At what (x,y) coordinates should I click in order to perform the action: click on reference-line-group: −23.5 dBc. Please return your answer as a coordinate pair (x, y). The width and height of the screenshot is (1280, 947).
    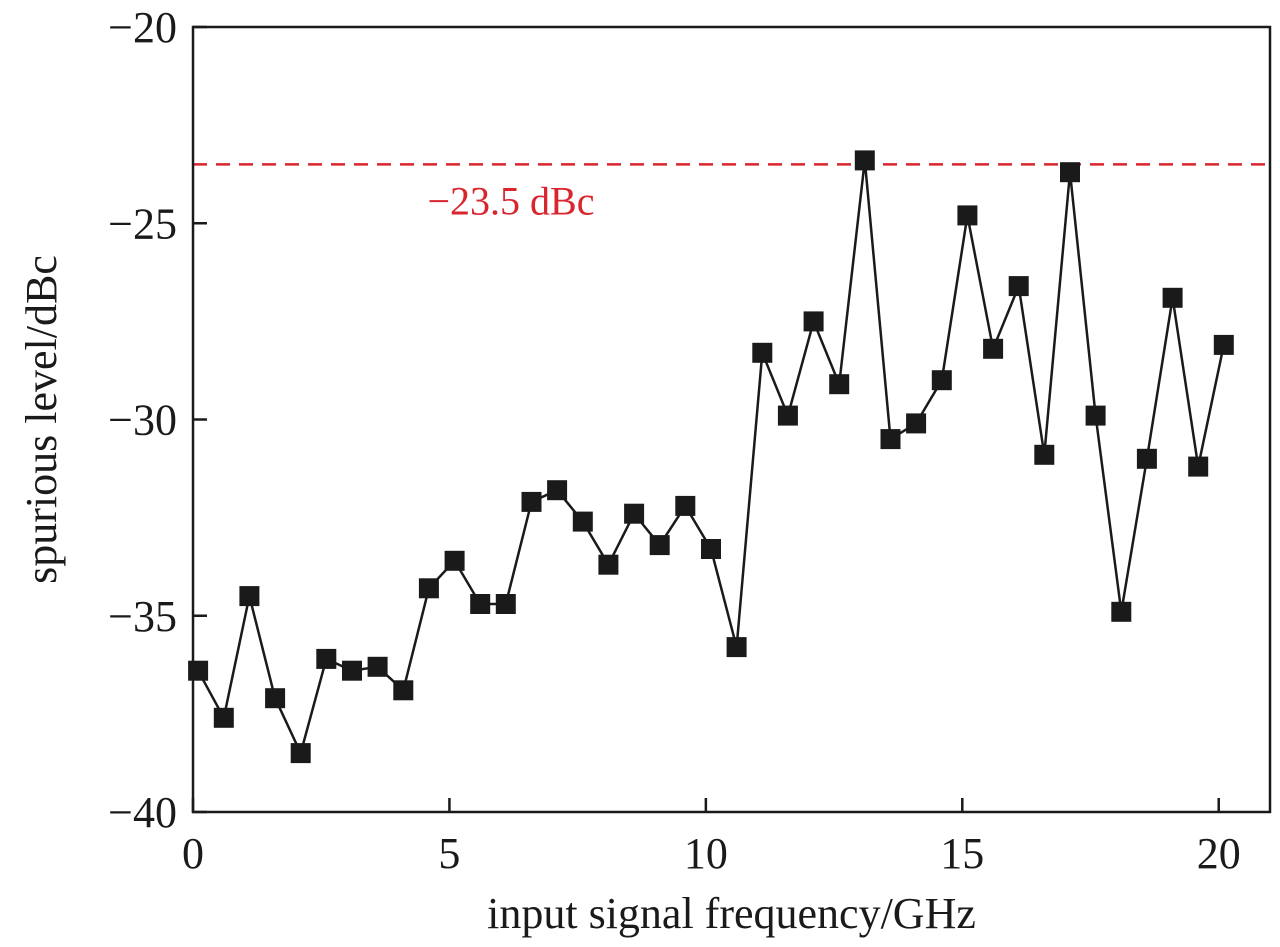
    Looking at the image, I should click on (731, 193).